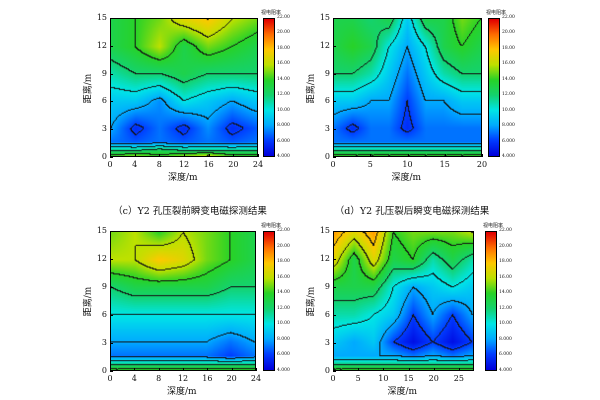  Describe the element at coordinates (408, 378) in the screenshot. I see `x-tick-label: 15` at that location.